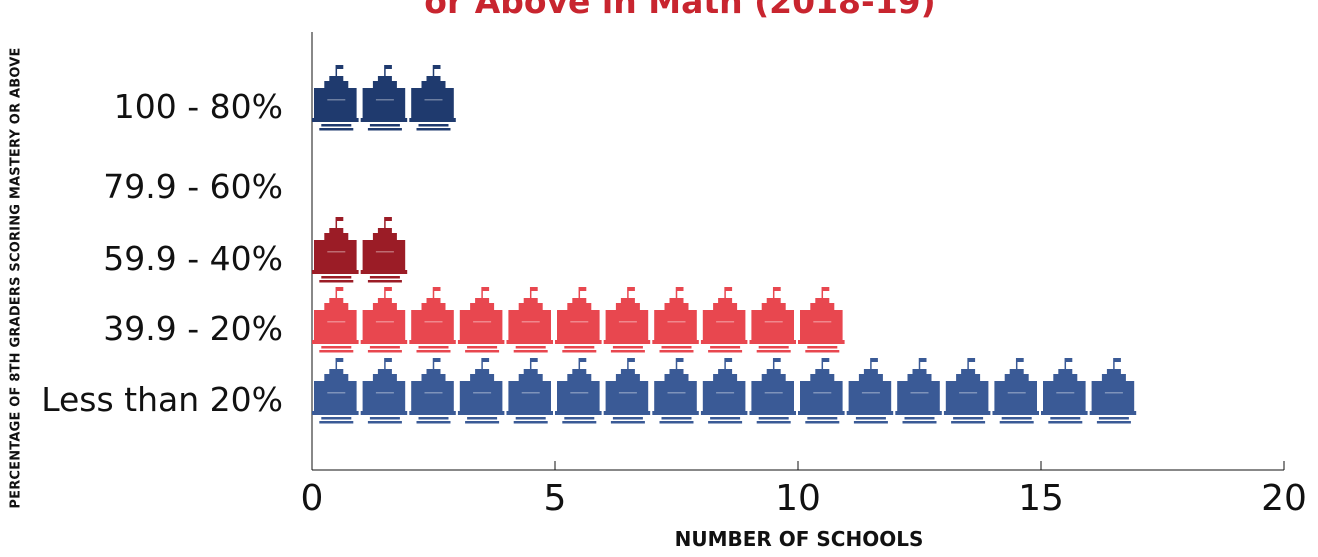 Image resolution: width=1318 pixels, height=557 pixels. I want to click on x-tick-label: 20, so click(1284, 498).